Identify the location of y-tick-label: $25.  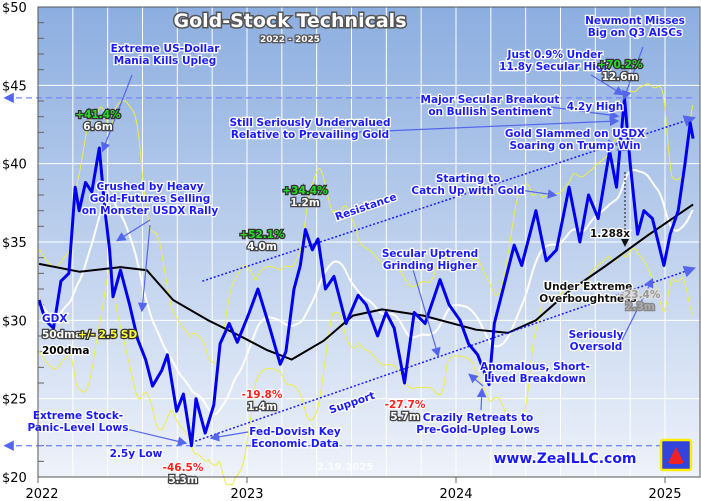
(14, 400).